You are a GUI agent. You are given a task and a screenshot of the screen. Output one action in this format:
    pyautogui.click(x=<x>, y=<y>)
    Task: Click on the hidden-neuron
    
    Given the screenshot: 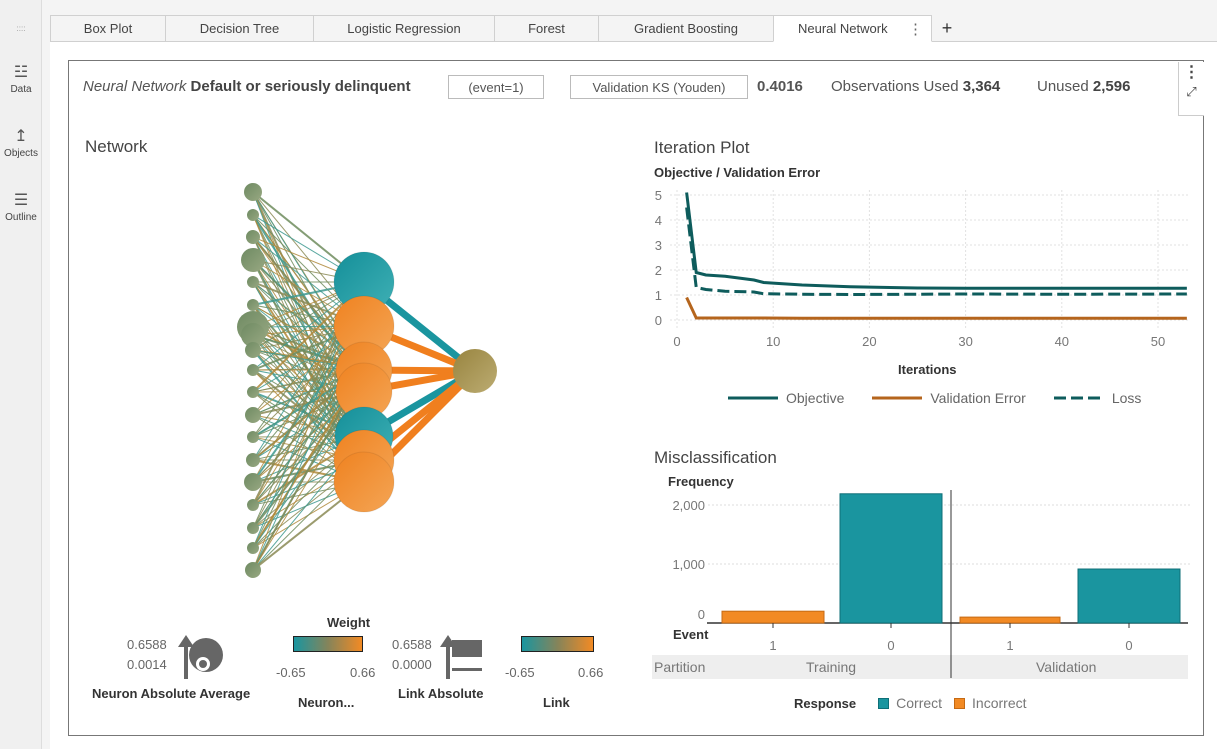 What is the action you would take?
    pyautogui.click(x=364, y=482)
    